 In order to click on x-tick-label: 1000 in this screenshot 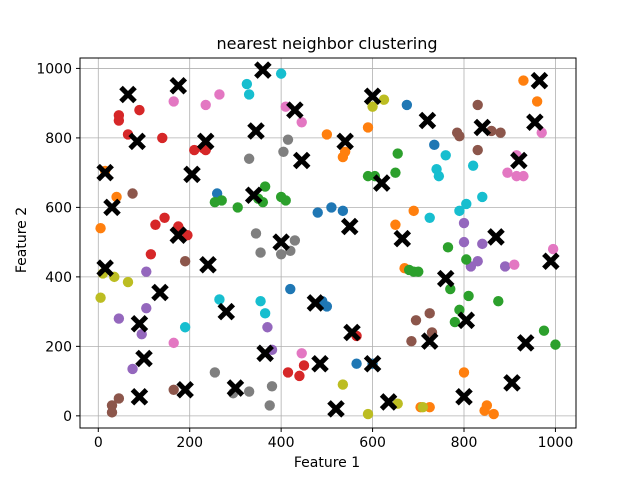, I will do `click(556, 443)`.